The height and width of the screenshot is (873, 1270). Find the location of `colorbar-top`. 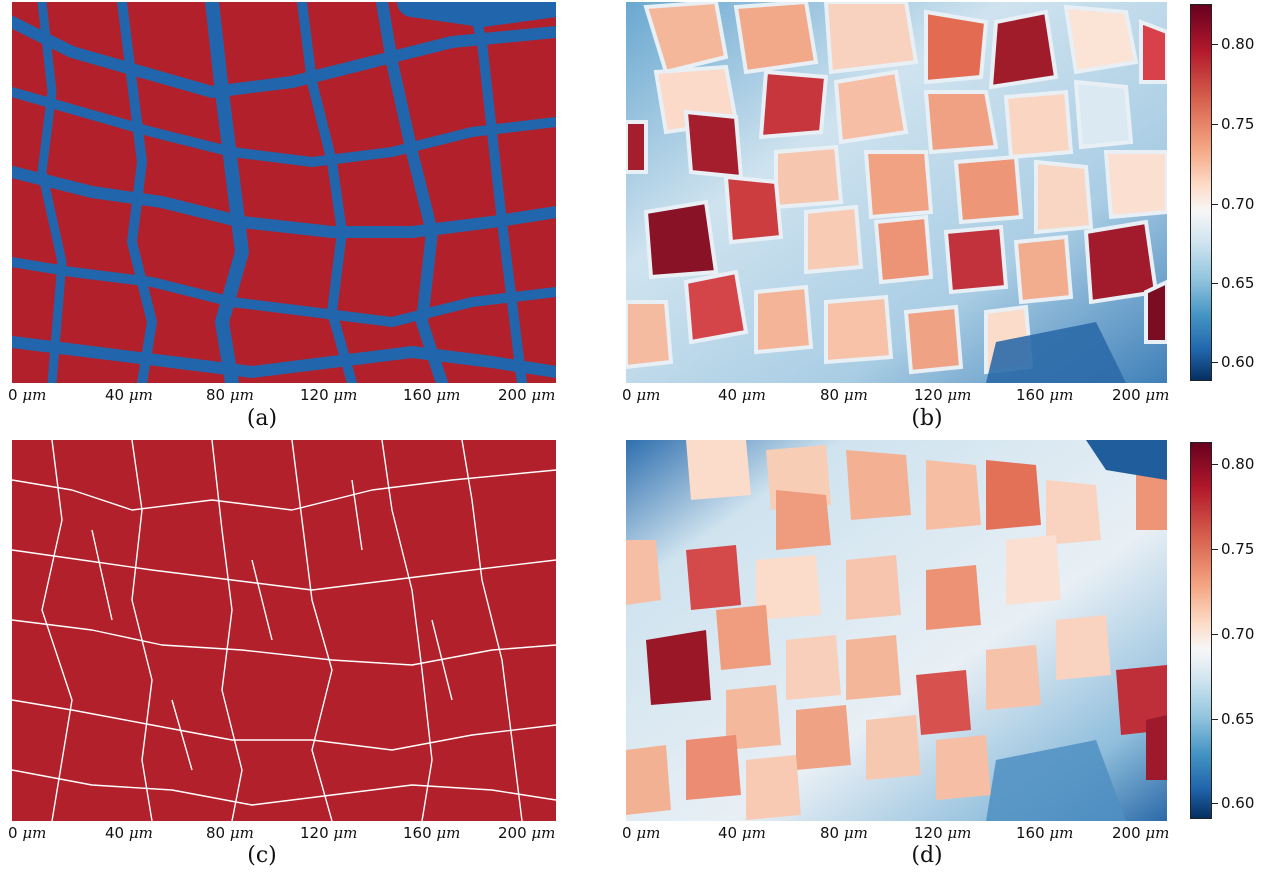

colorbar-top is located at coordinates (1201, 192).